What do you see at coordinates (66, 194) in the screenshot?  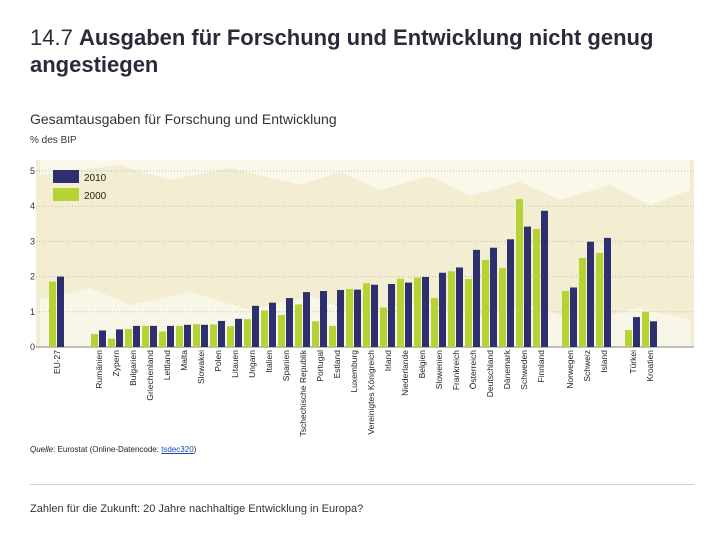 I see `legend-swatch-2000` at bounding box center [66, 194].